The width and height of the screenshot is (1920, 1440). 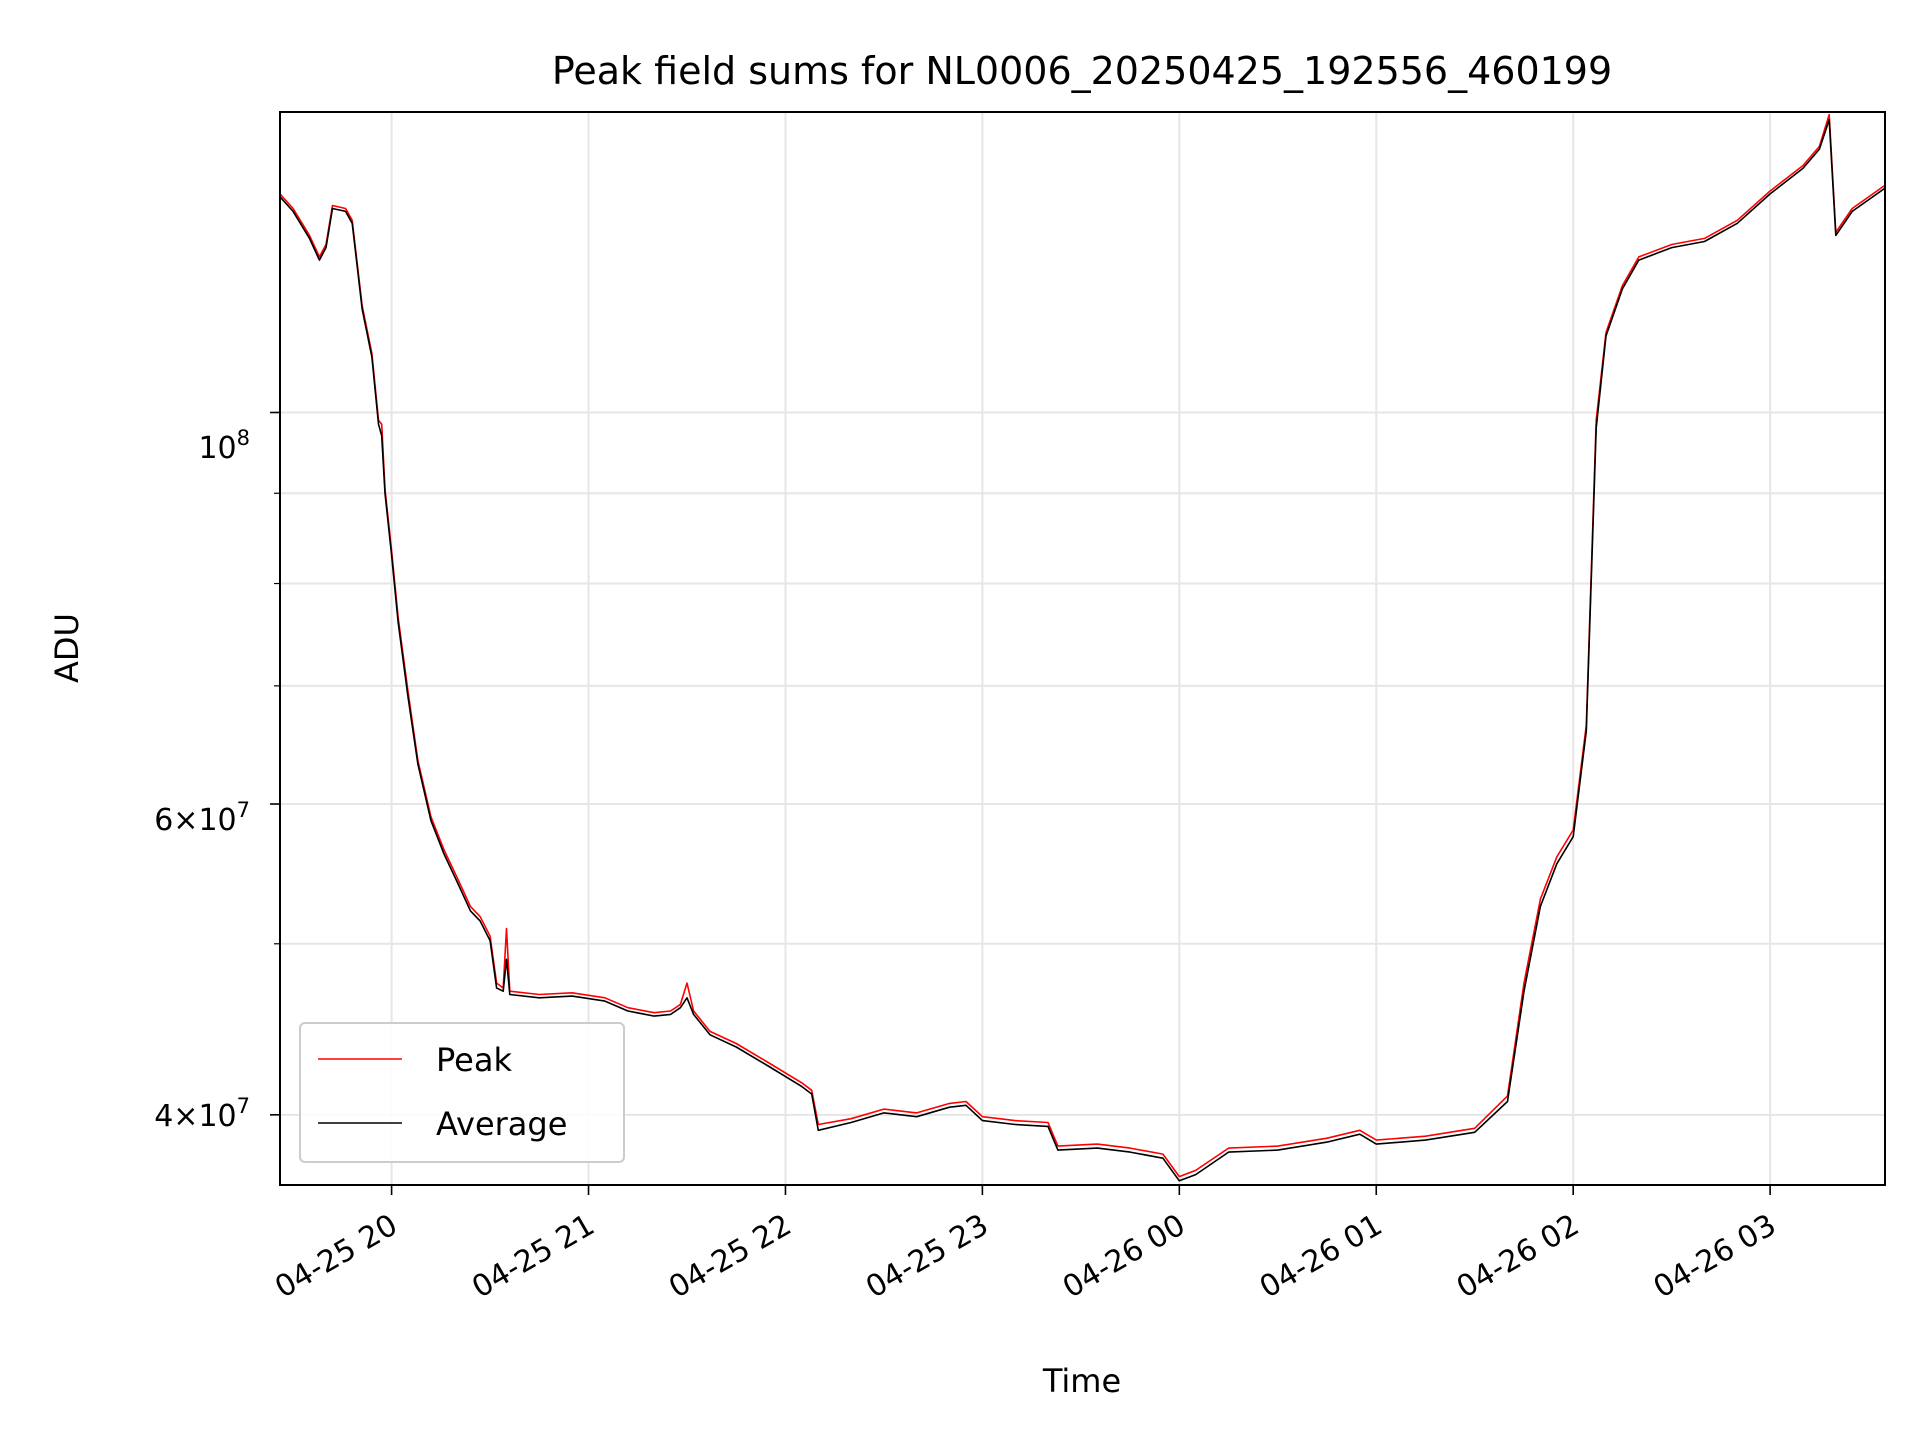 I want to click on legend-label-average: Average, so click(x=501, y=1124).